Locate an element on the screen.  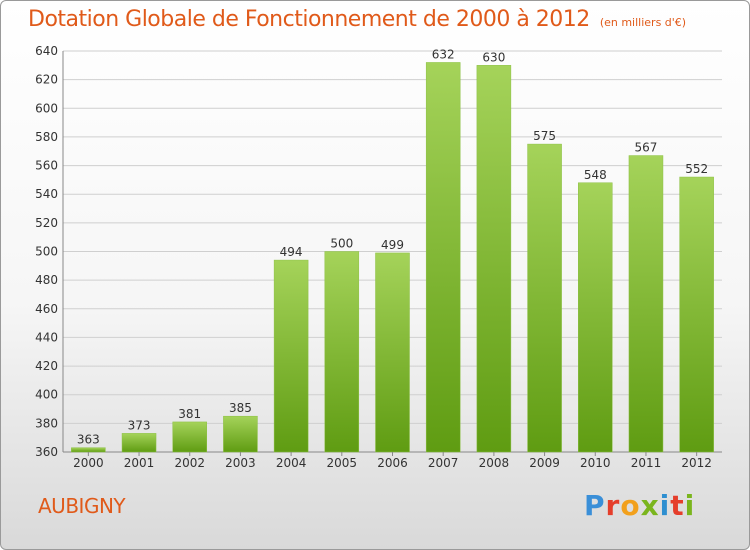
y-tick-label: 640 is located at coordinates (46, 51).